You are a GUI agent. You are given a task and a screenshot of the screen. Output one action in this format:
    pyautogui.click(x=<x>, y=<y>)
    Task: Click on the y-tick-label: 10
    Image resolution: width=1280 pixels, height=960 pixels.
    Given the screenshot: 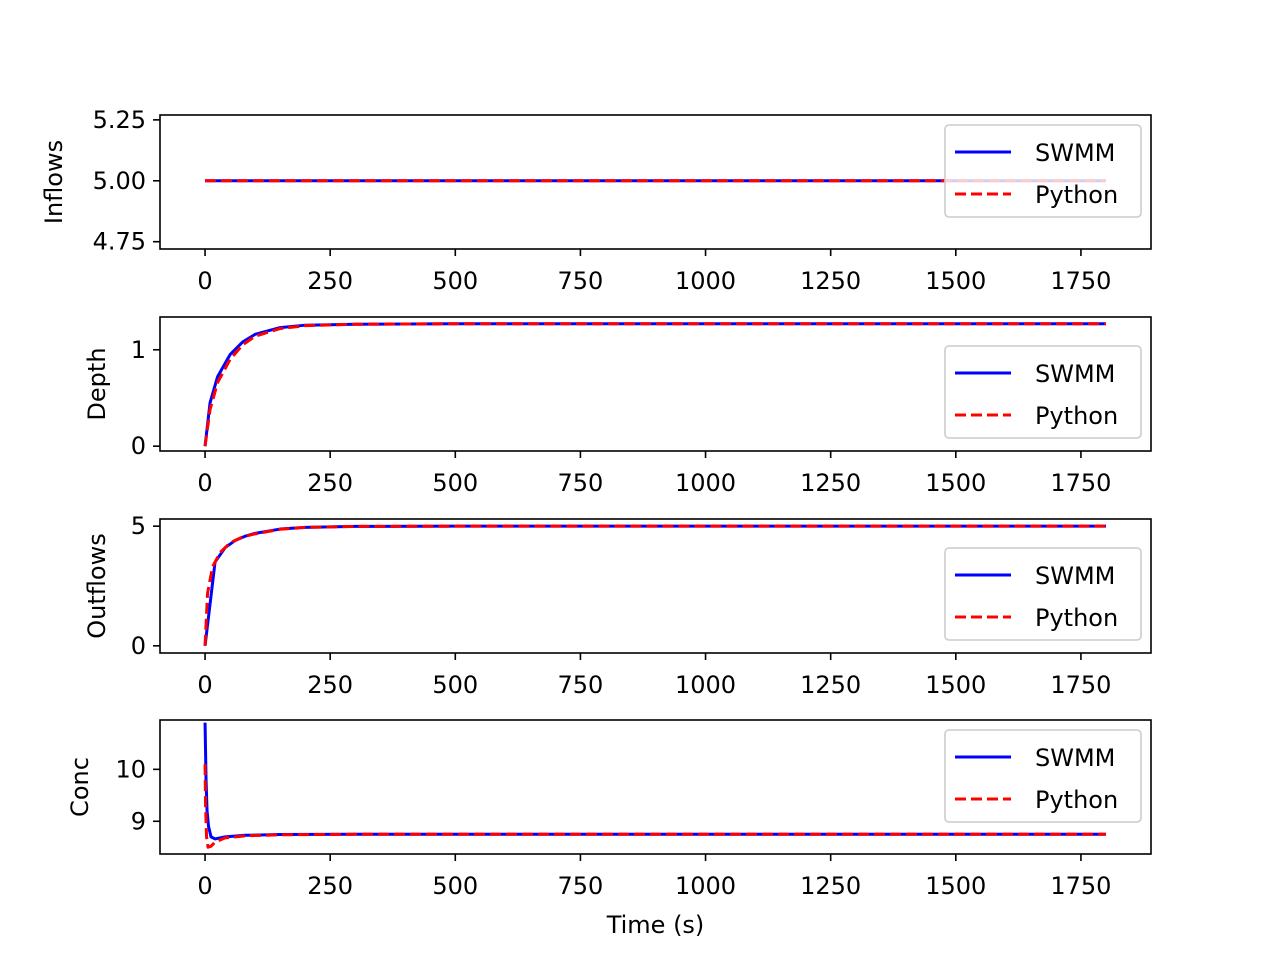 What is the action you would take?
    pyautogui.click(x=130, y=769)
    